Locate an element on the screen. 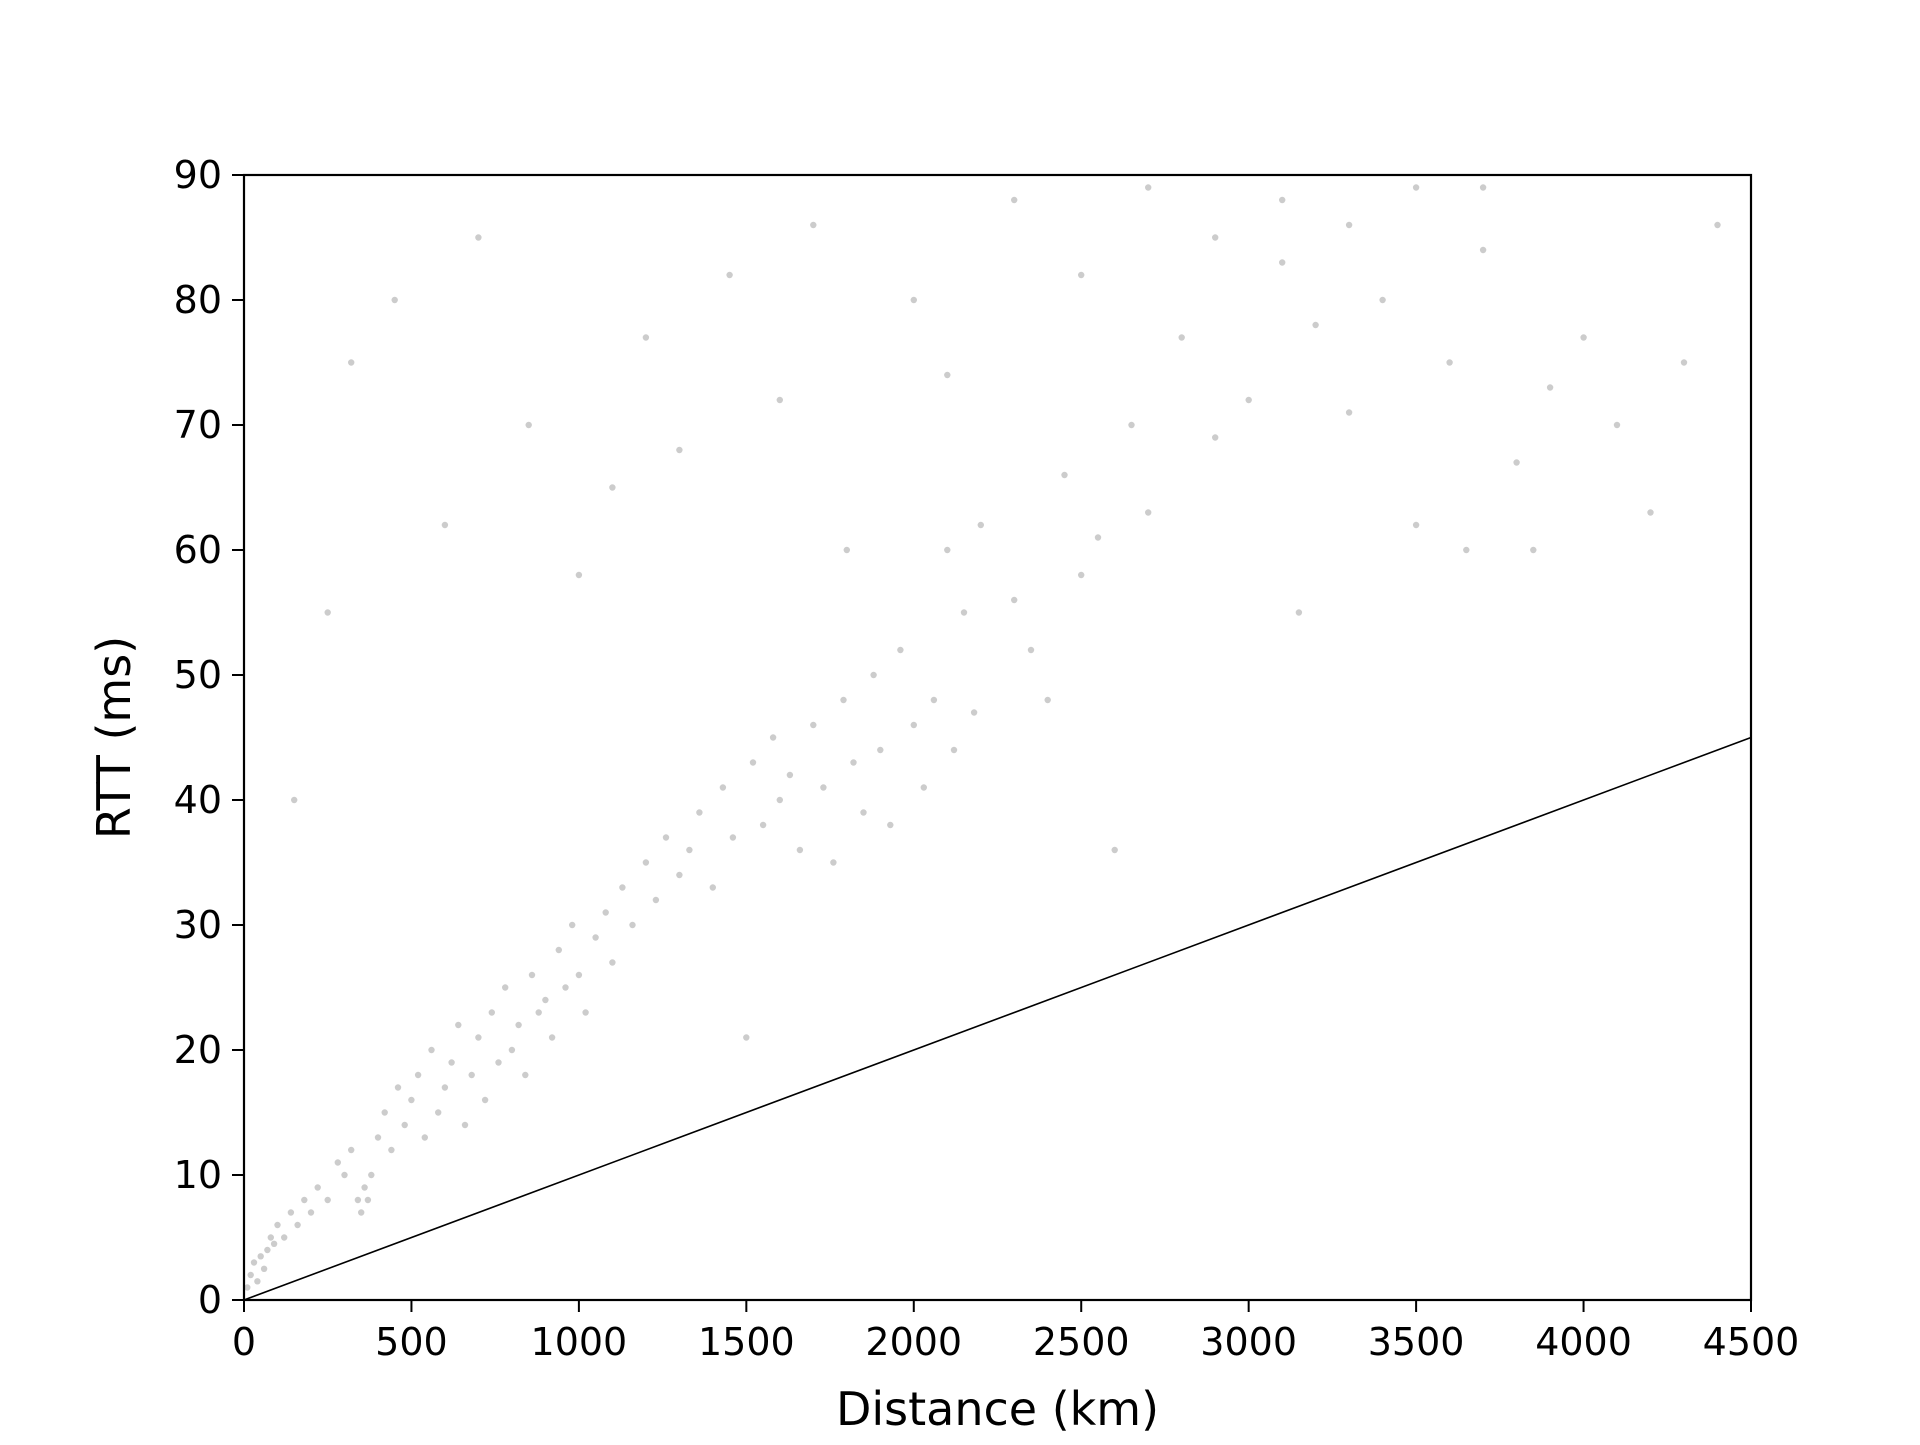 The width and height of the screenshot is (1920, 1445). y-tick-label: 10 is located at coordinates (198, 1175).